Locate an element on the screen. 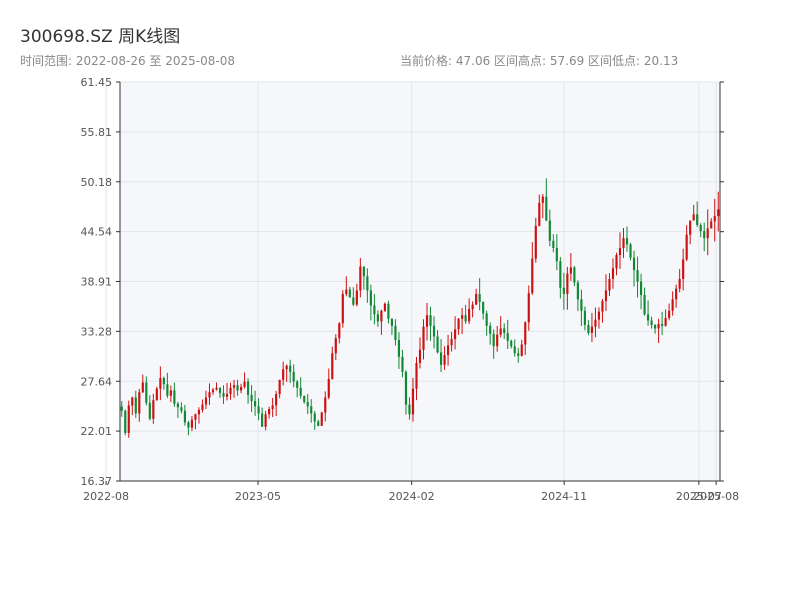  x-tick-label: 2024-11 is located at coordinates (564, 496).